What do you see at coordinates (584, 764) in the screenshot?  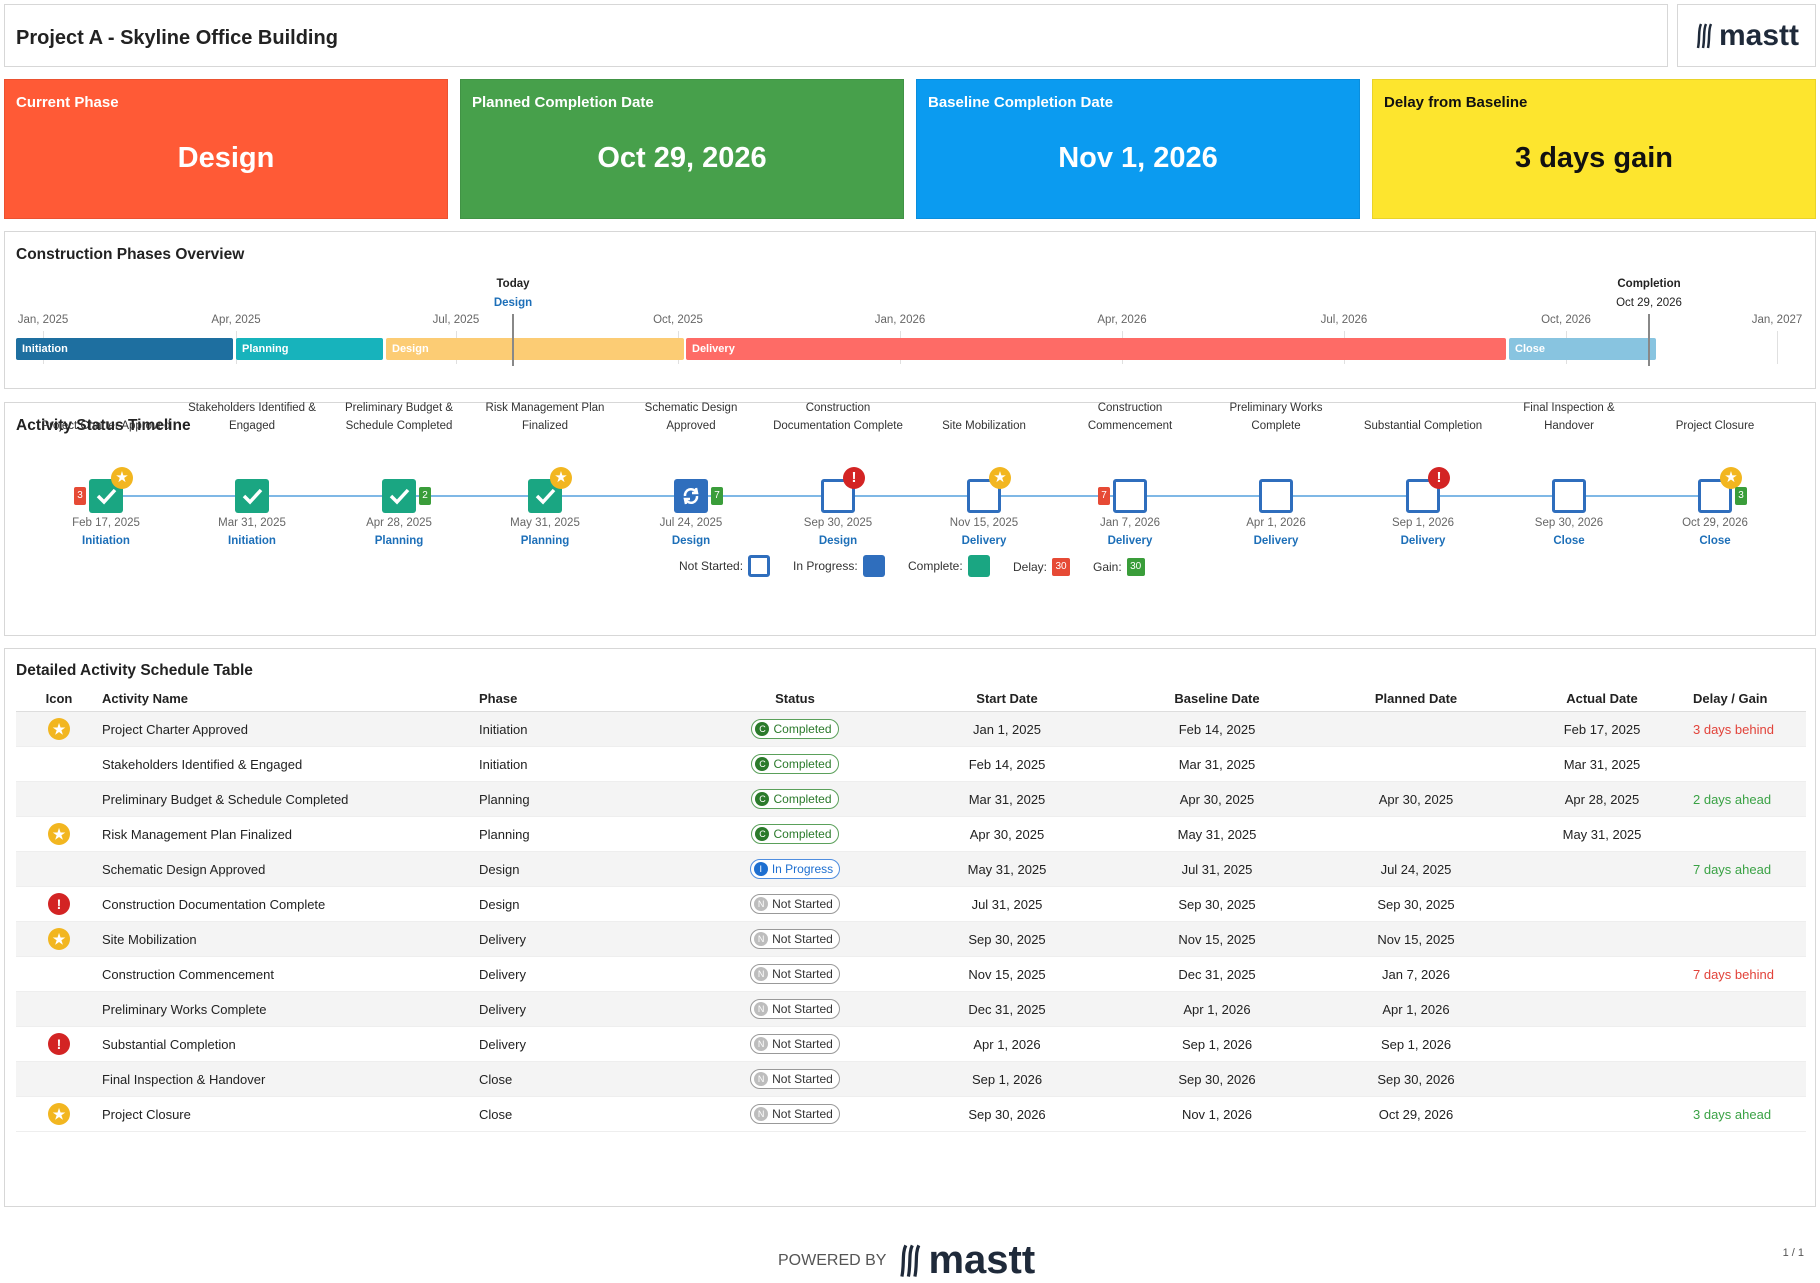 I see `phase-cell: Initiation` at bounding box center [584, 764].